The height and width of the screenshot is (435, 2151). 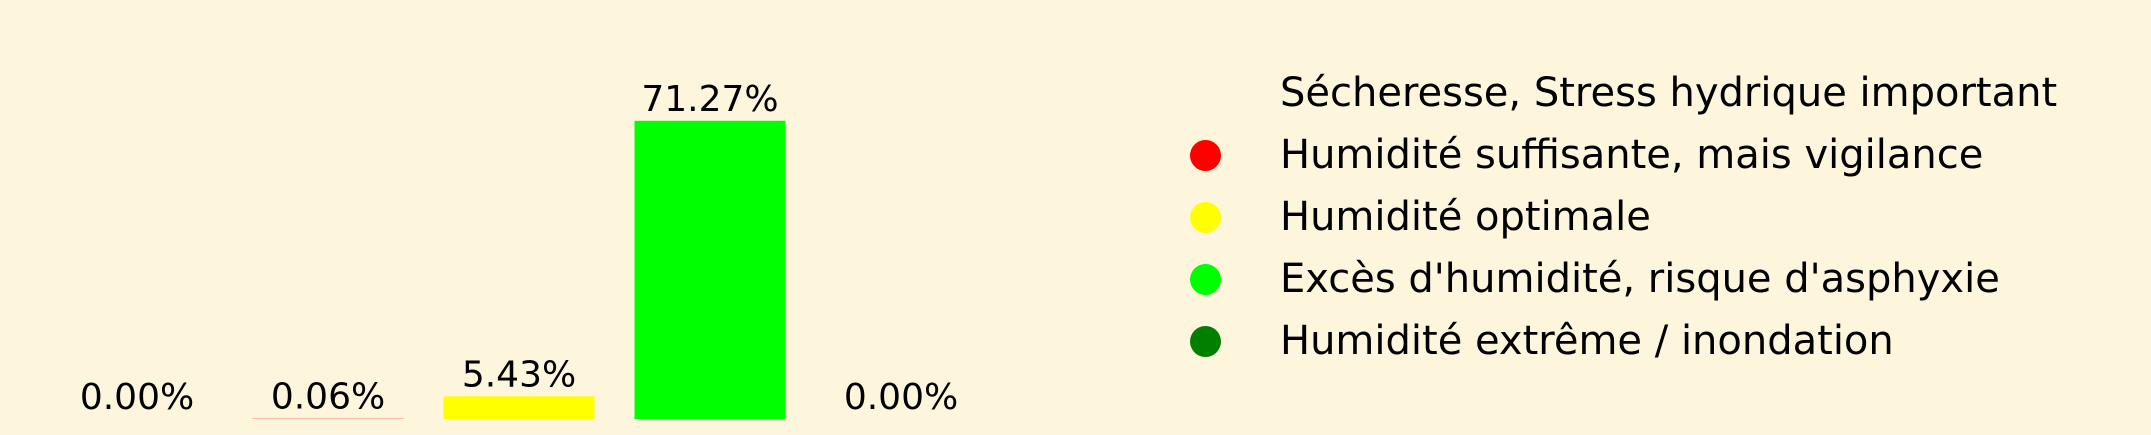 What do you see at coordinates (1632, 155) in the screenshot?
I see `legend-label: Humidité suffisante, mais vigilance` at bounding box center [1632, 155].